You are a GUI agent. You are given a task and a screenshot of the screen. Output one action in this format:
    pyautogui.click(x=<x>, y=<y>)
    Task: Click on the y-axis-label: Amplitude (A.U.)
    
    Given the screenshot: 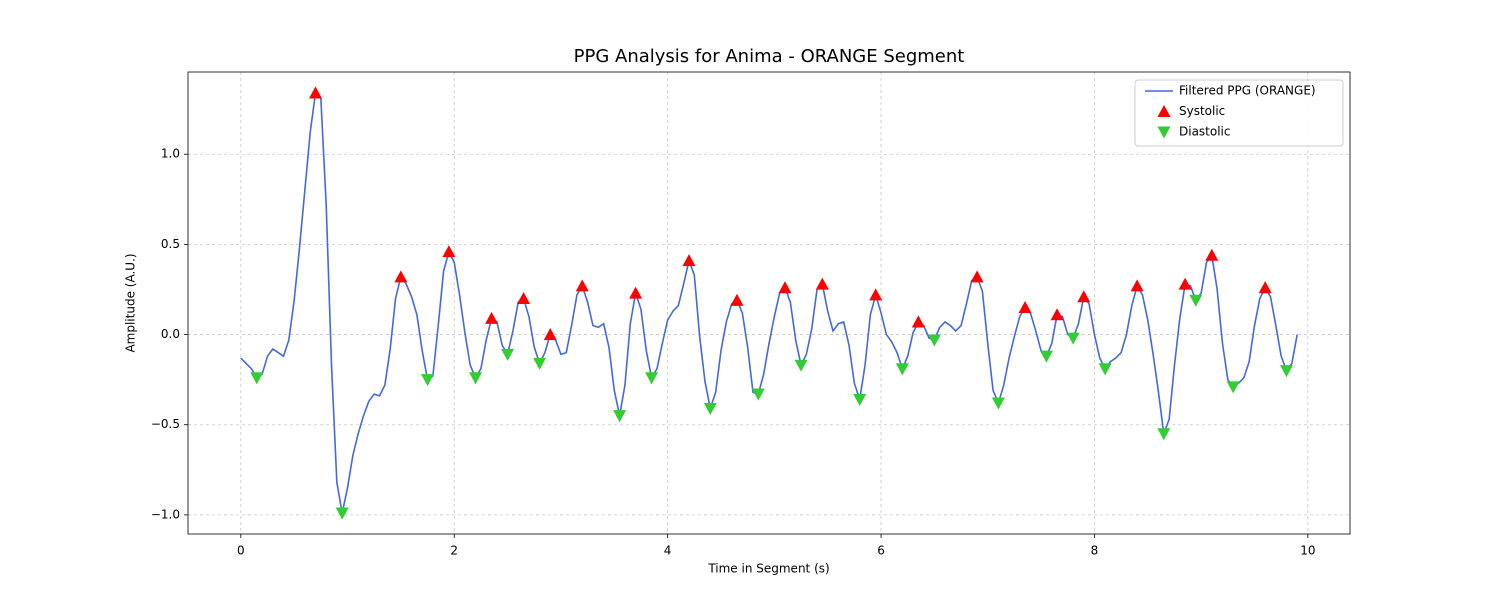 What is the action you would take?
    pyautogui.click(x=131, y=302)
    